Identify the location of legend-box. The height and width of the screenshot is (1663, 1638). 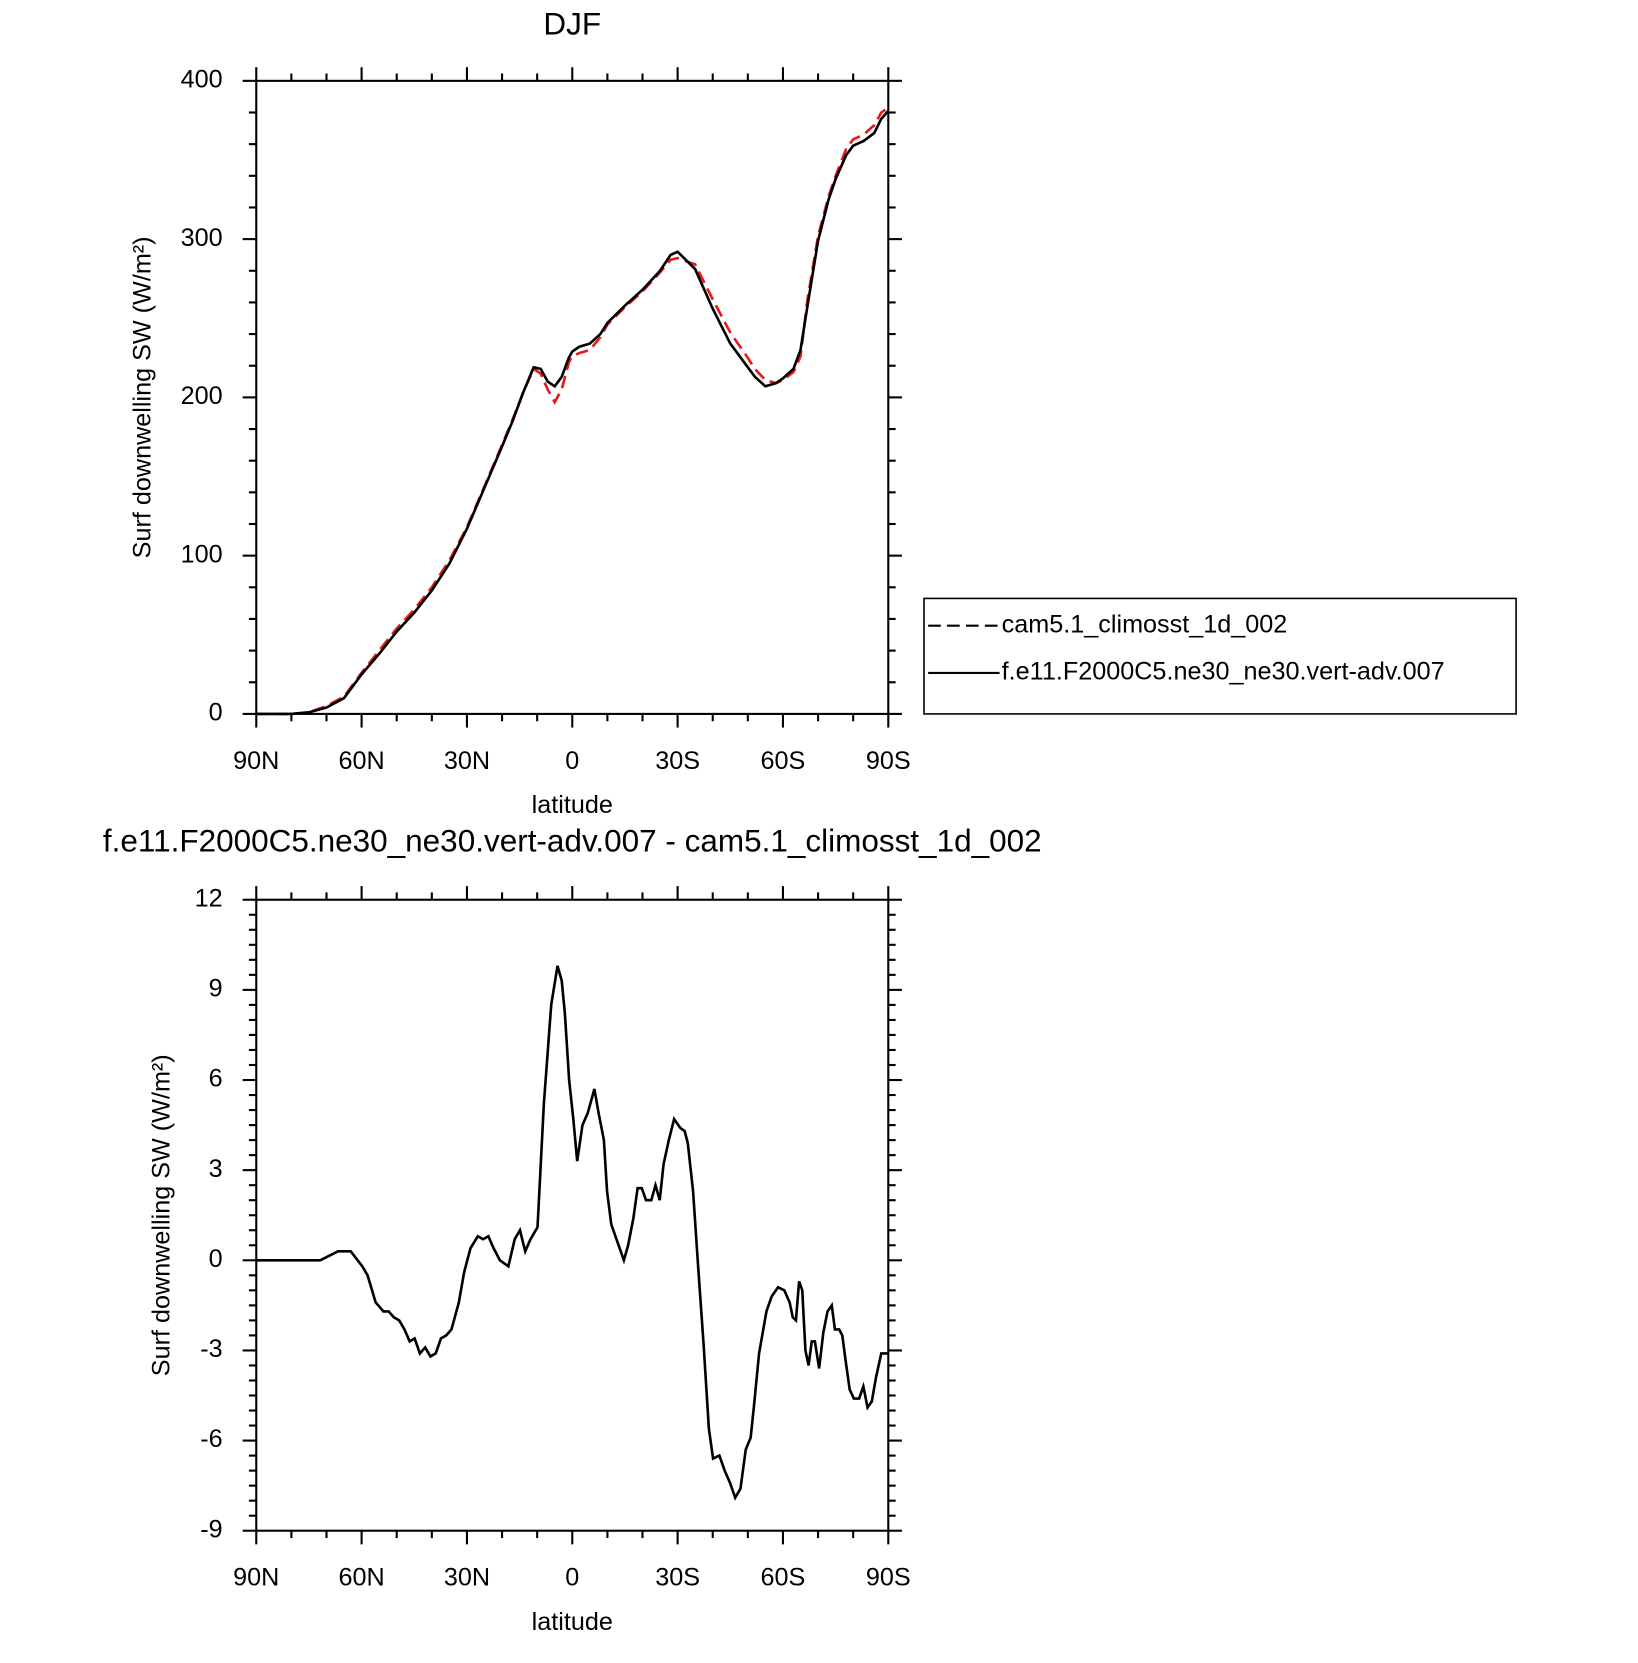
(1220, 656).